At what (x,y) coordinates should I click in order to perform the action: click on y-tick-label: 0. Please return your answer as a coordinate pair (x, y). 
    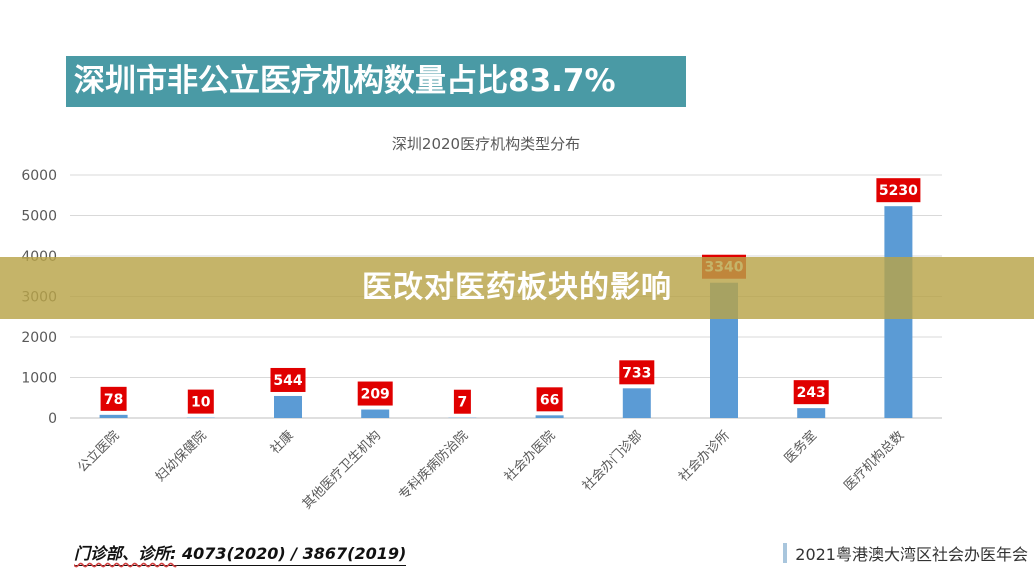
    Looking at the image, I should click on (52, 419).